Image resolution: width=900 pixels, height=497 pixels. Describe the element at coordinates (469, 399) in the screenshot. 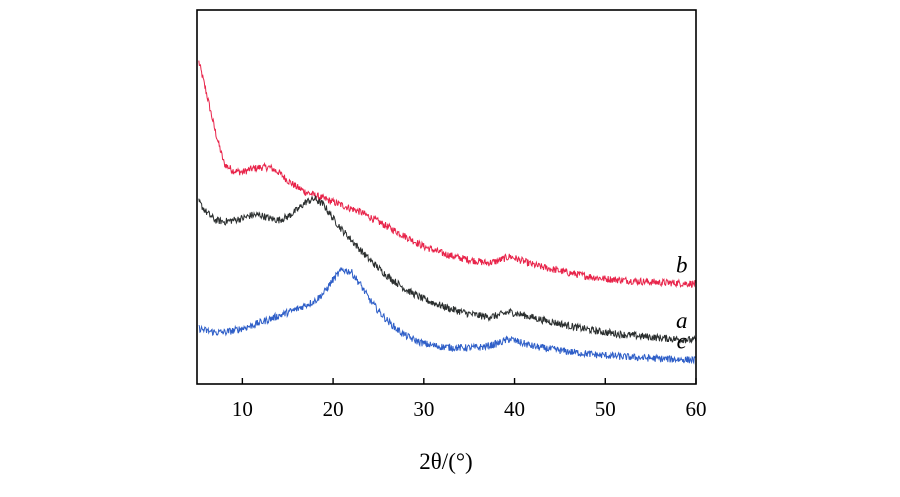

I see `x-axis-ticks: 10 20 30 40 50 60` at that location.